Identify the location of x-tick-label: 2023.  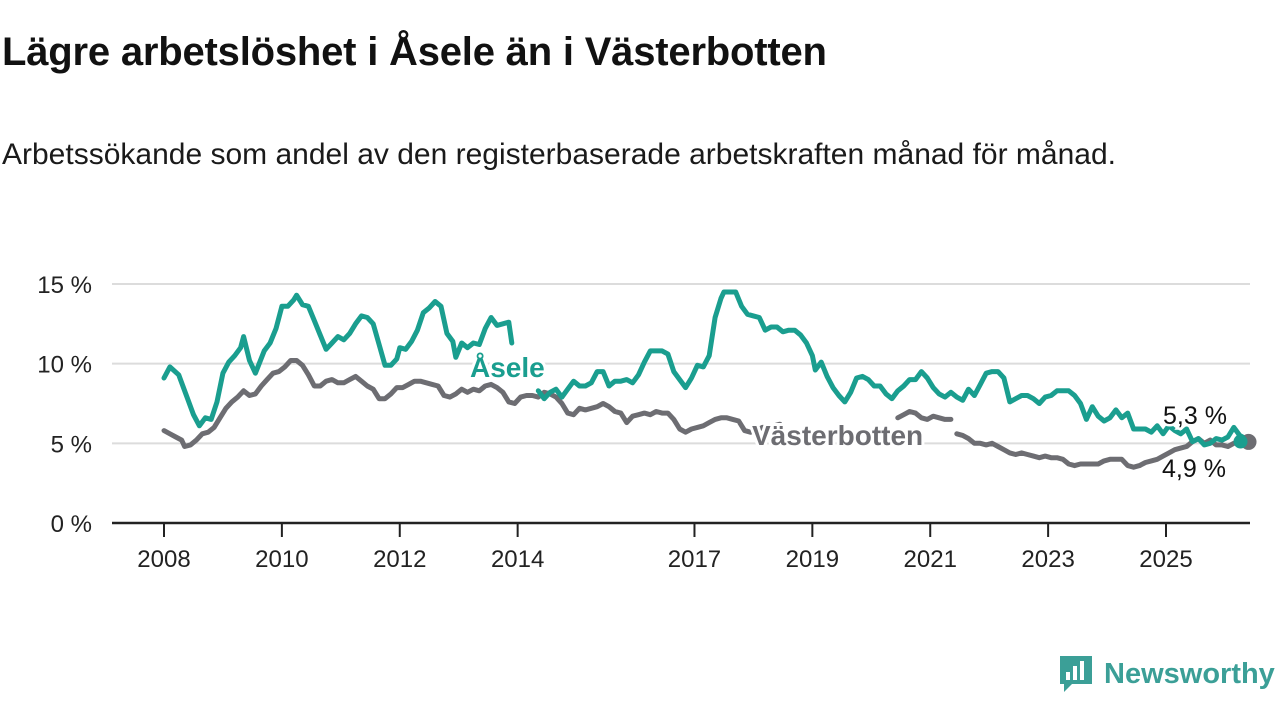
(1047, 559).